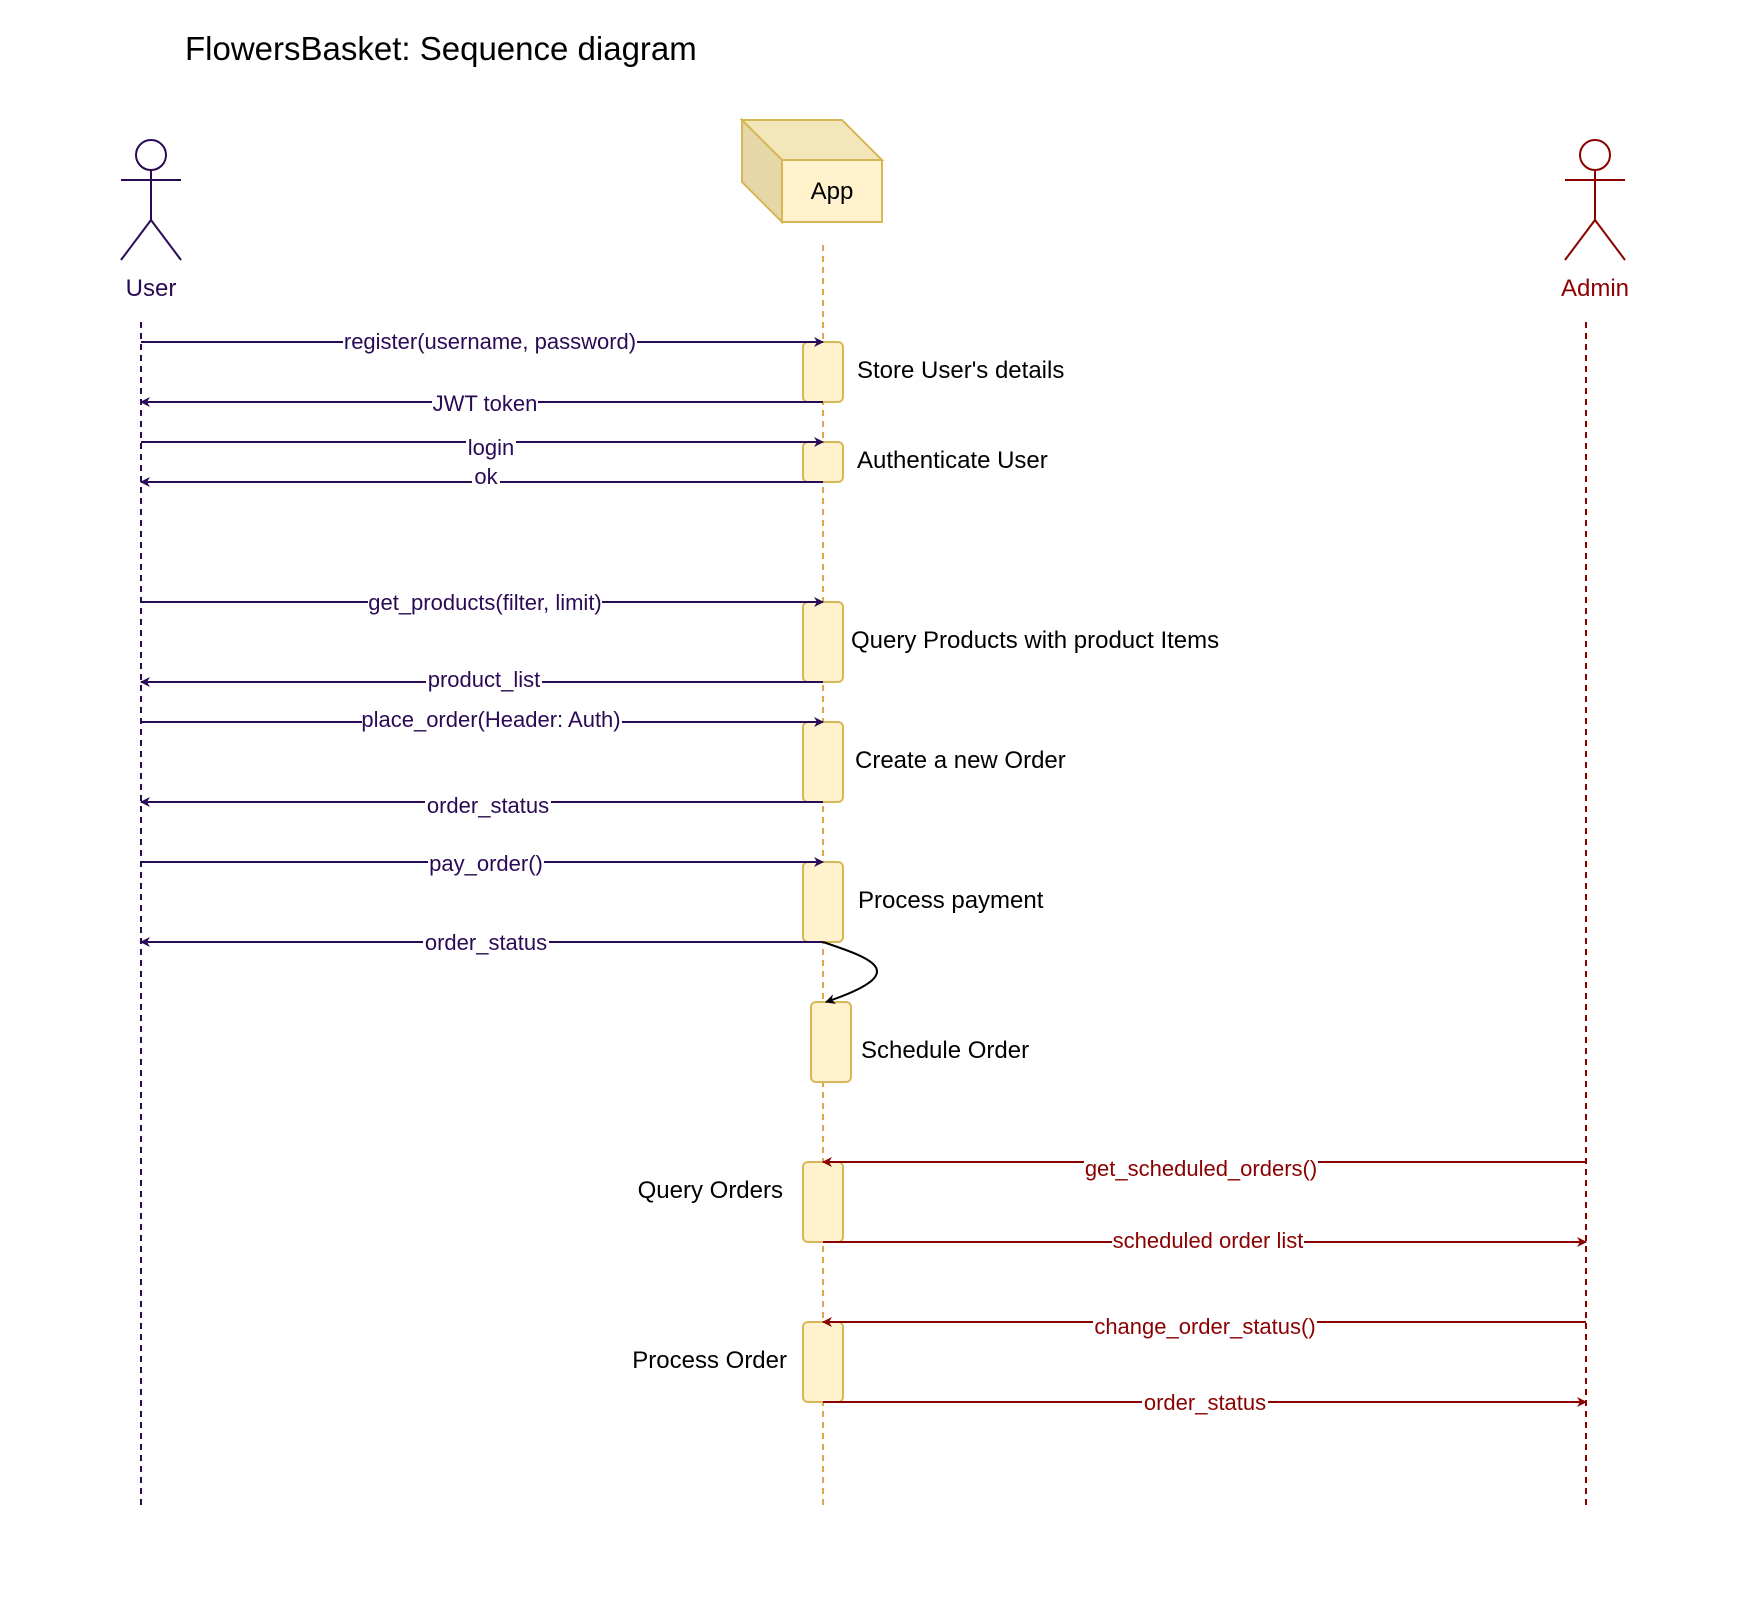 The image size is (1746, 1624). What do you see at coordinates (952, 460) in the screenshot?
I see `note-authenticate: Authenticate User` at bounding box center [952, 460].